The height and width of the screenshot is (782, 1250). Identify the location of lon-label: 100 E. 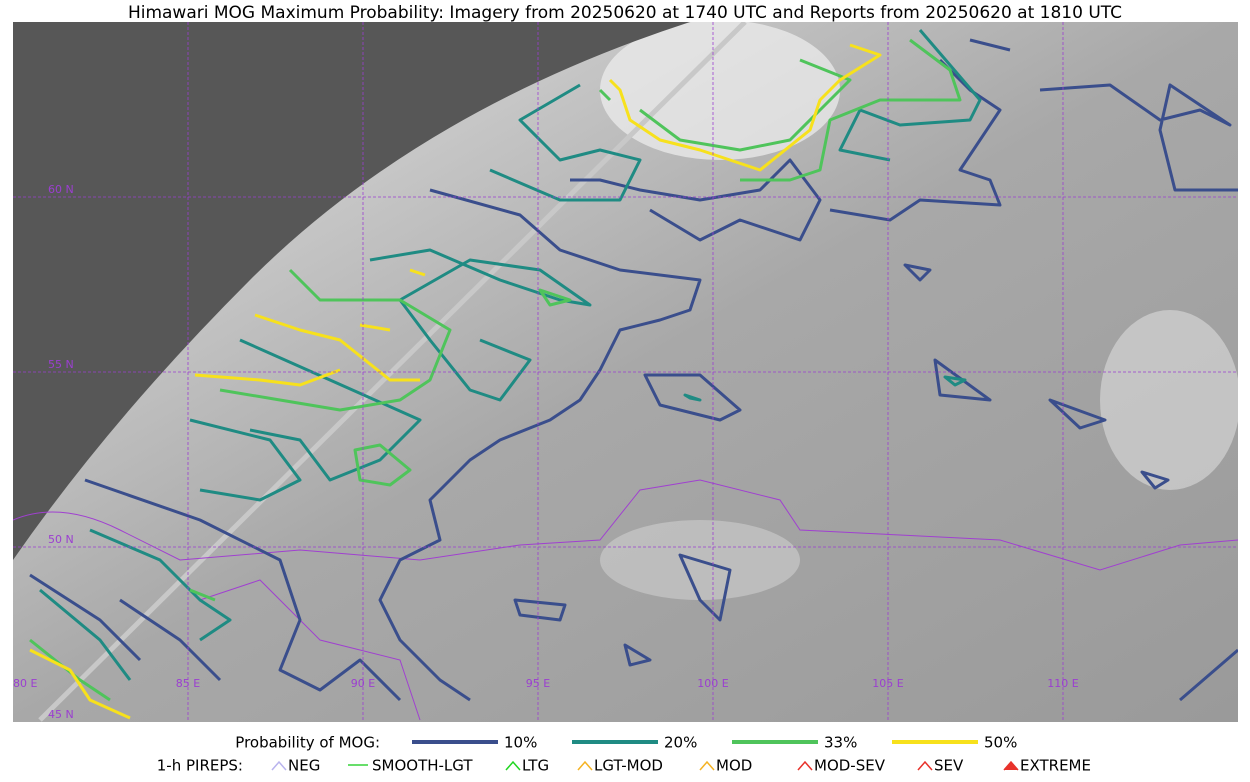
(712, 683).